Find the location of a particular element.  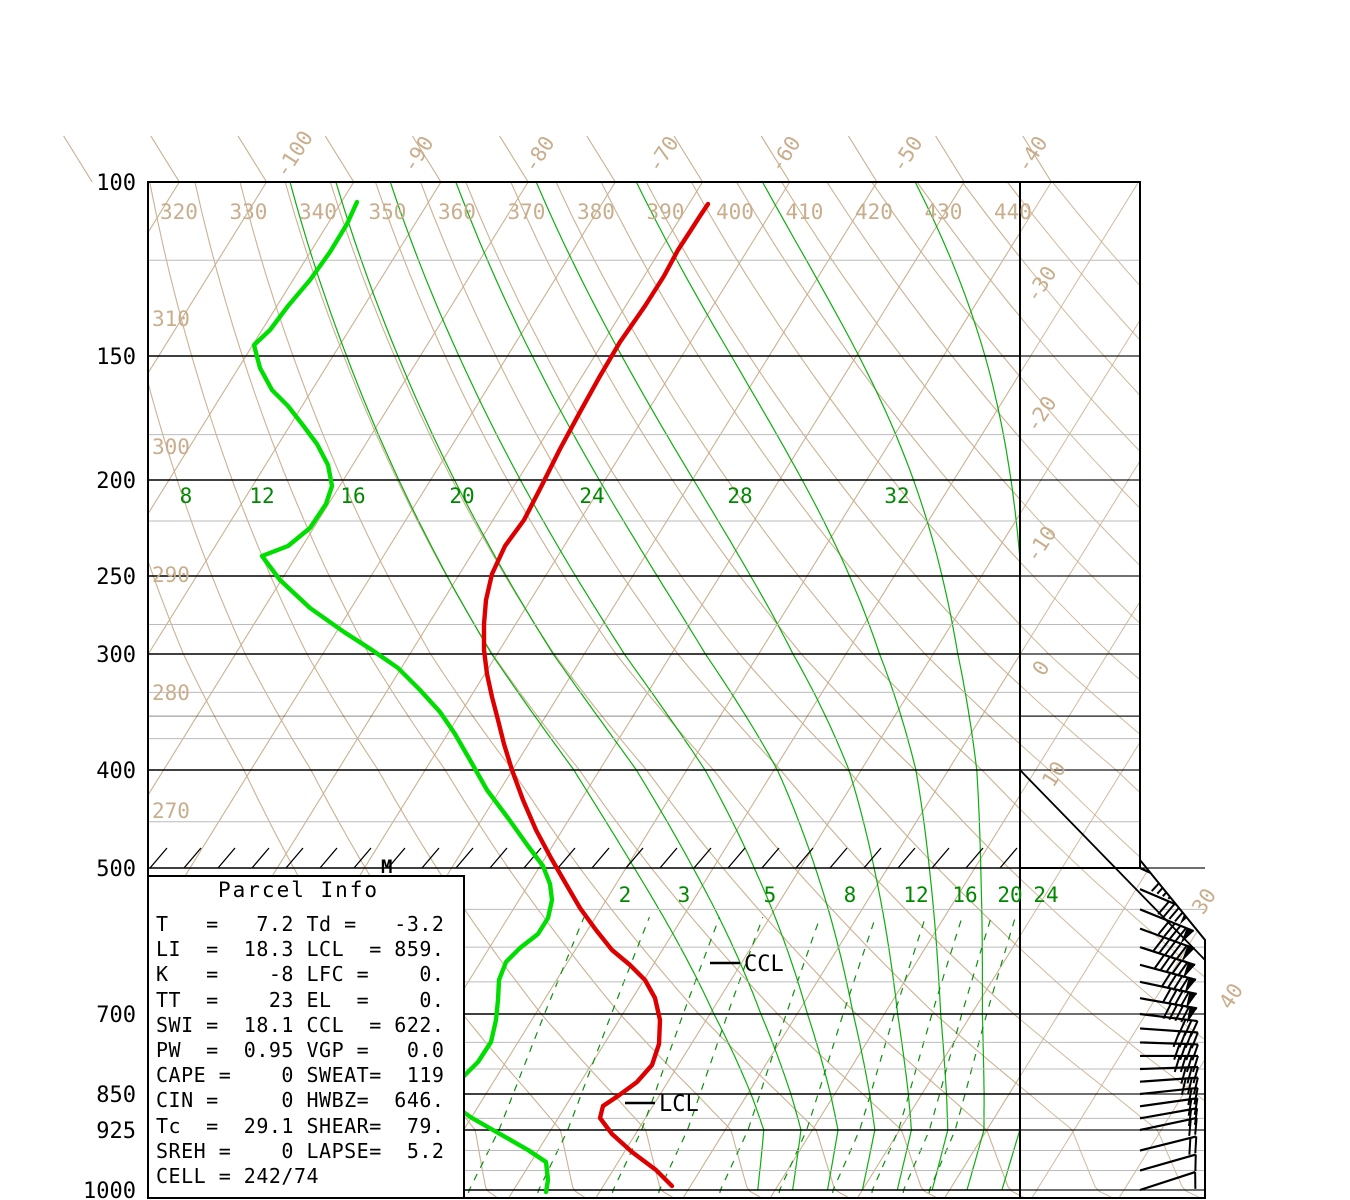

parcel-info-row: T = 7.2 Td = -3.2 is located at coordinates (300, 924).